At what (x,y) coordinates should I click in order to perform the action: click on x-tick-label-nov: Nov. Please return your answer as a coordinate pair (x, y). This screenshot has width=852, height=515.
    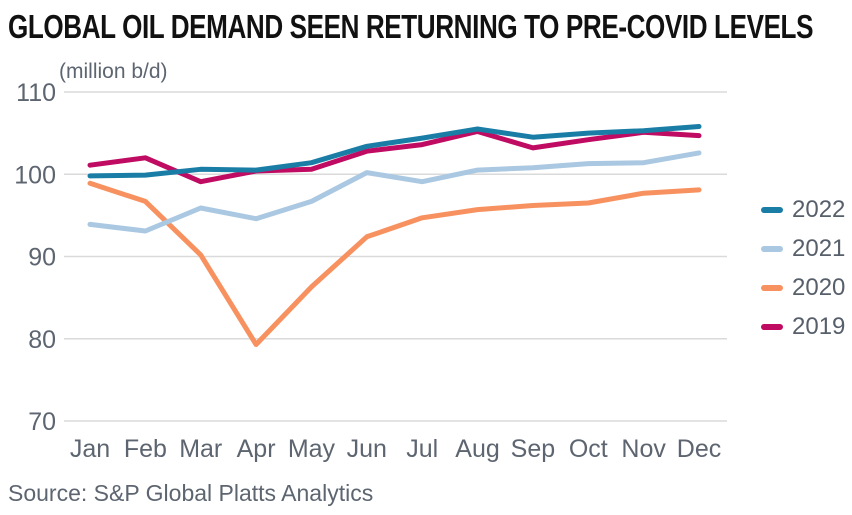
    Looking at the image, I should click on (643, 449).